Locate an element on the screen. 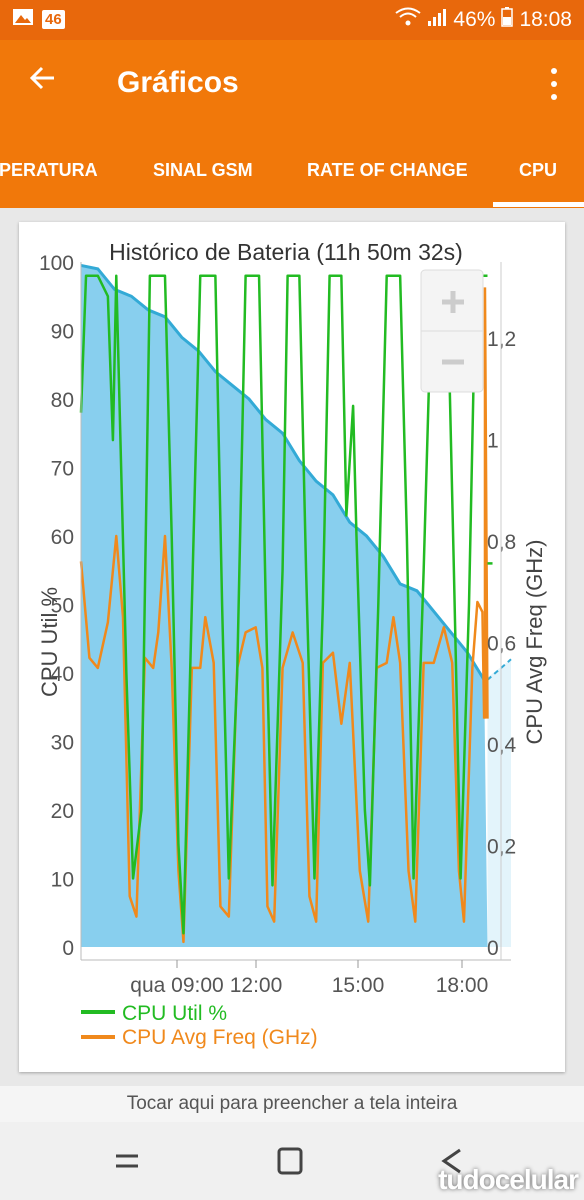 The height and width of the screenshot is (1200, 584). x-tick-label: qua 09:00 is located at coordinates (176, 985).